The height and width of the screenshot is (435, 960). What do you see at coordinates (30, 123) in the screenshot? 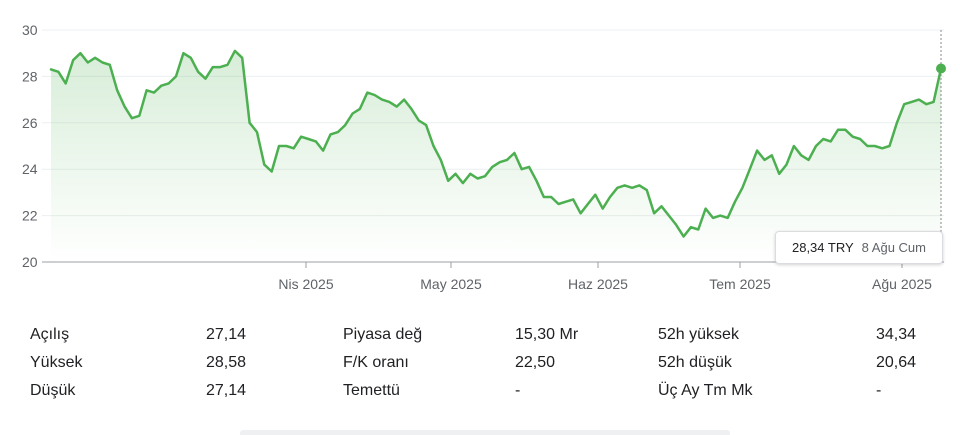
I see `y-tick-label: 26` at bounding box center [30, 123].